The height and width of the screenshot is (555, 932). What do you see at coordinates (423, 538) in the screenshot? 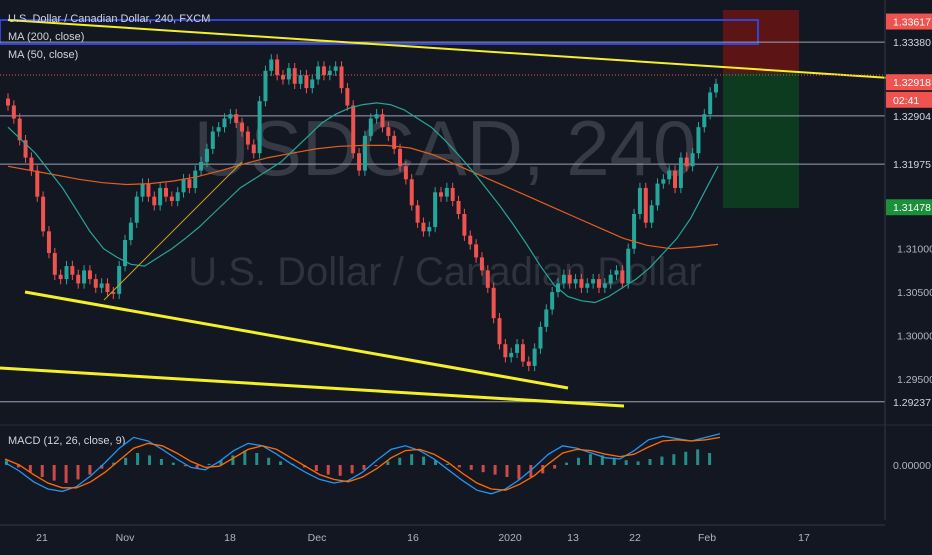
I see `time-axis: 21 Nov 18 Dec 16 2020 13 22 Feb 17` at bounding box center [423, 538].